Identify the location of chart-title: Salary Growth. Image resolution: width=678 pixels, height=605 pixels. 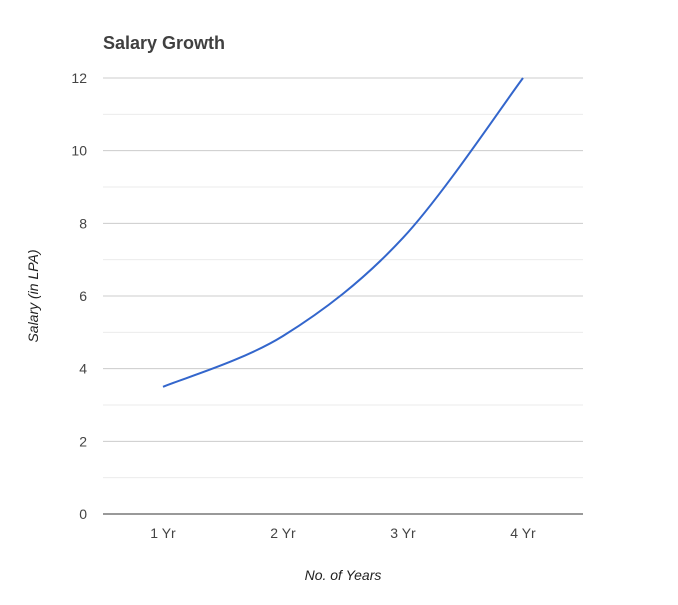
(164, 43).